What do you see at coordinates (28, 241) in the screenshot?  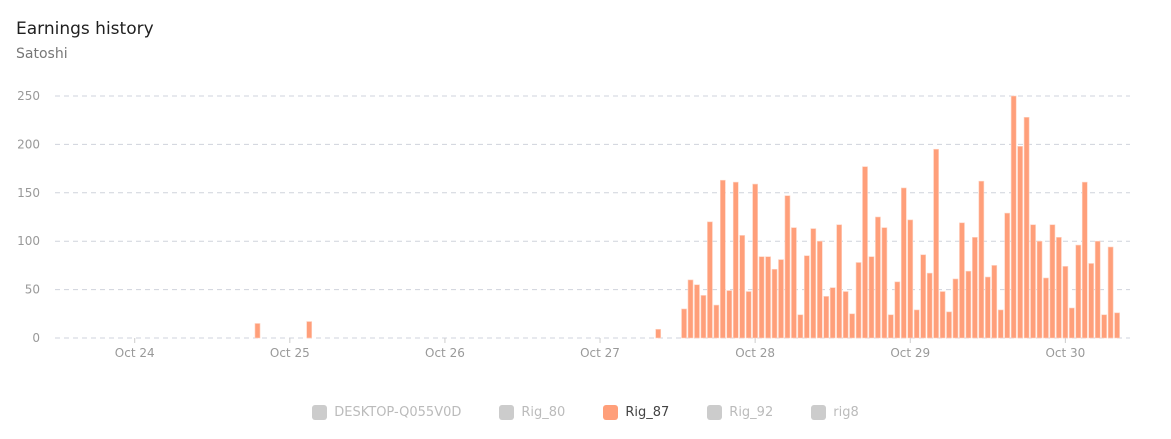 I see `y-tick-label: 100` at bounding box center [28, 241].